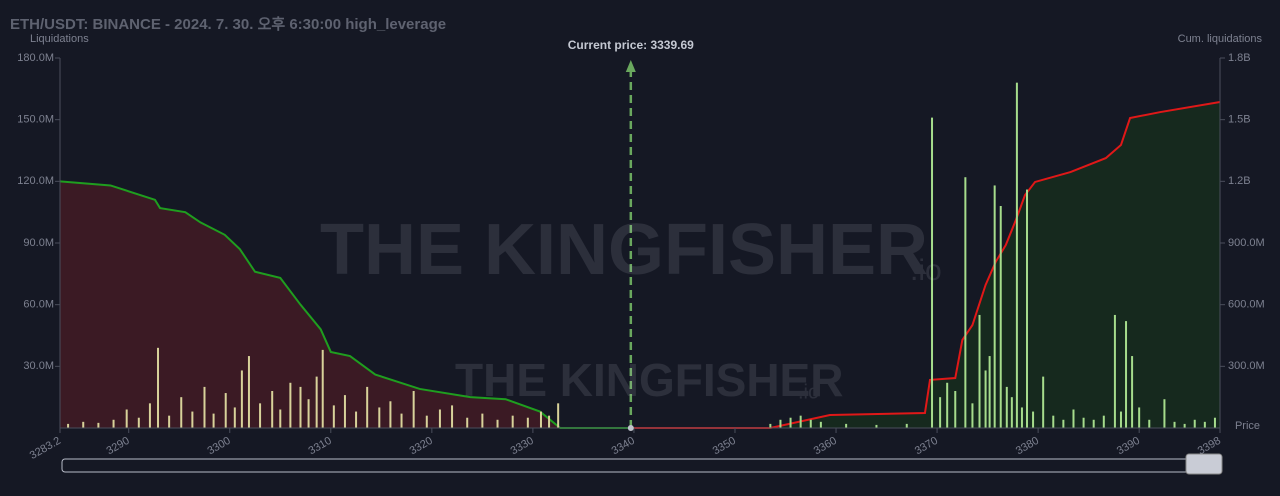 This screenshot has width=1280, height=496. I want to click on current-price-arrow, so click(630, 66).